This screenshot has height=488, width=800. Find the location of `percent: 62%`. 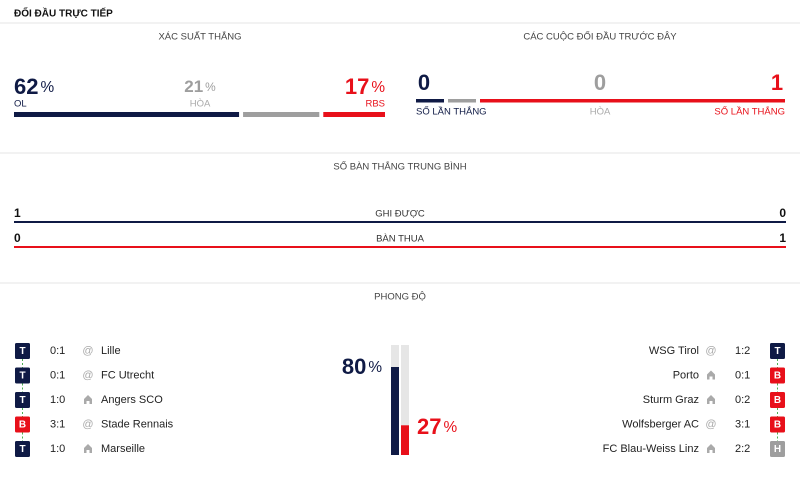

percent: 62% is located at coordinates (34, 86).